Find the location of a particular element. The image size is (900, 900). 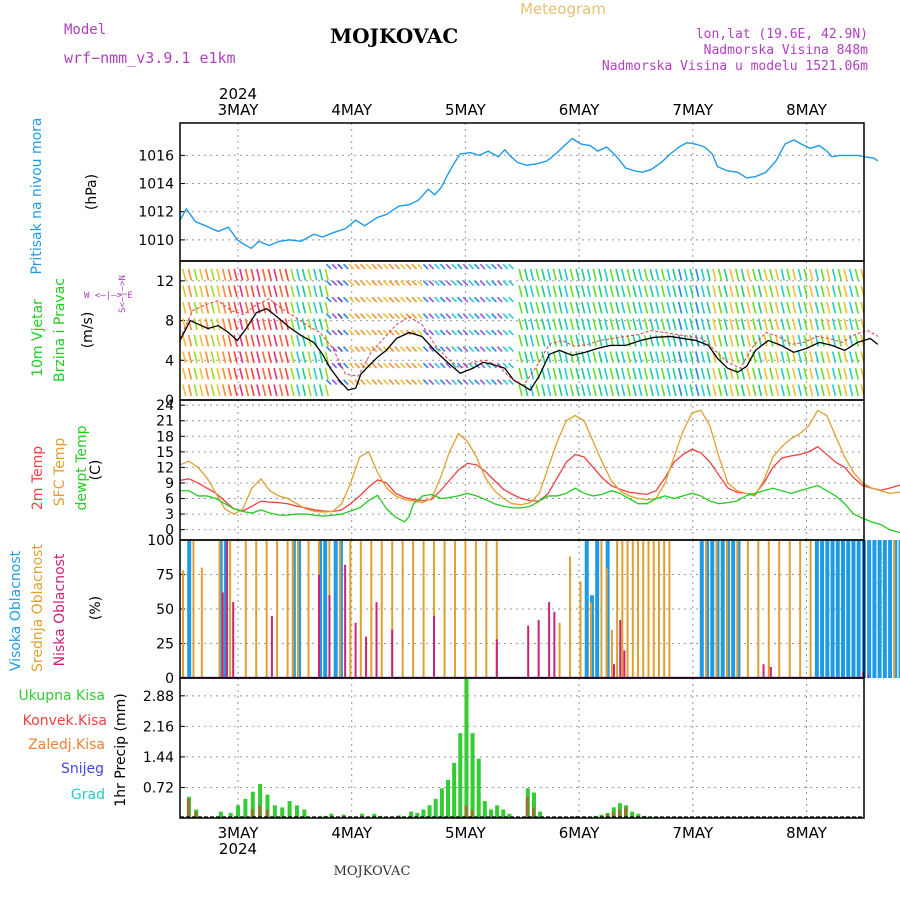

y-tick-label: 2.88 is located at coordinates (158, 697).